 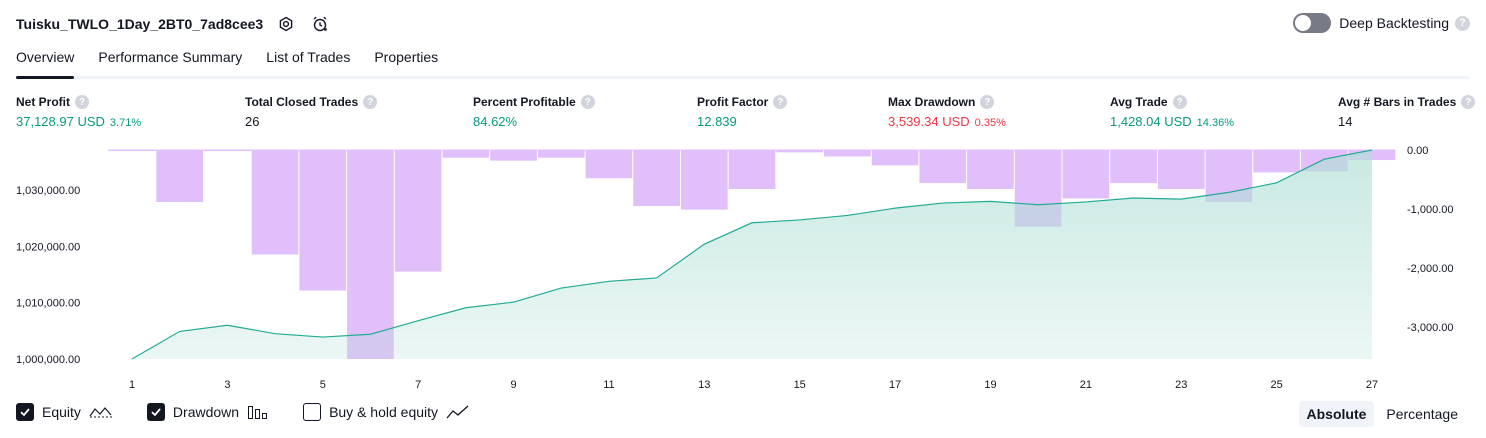 I want to click on y-left-tick-label: 1,010,000.00, so click(x=48, y=304).